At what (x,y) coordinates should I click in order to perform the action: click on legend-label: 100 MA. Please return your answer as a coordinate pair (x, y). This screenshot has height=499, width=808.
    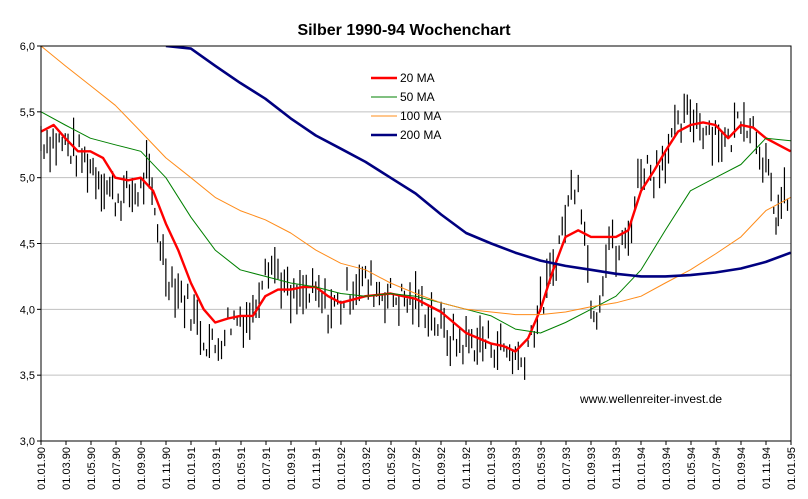
    Looking at the image, I should click on (420, 116).